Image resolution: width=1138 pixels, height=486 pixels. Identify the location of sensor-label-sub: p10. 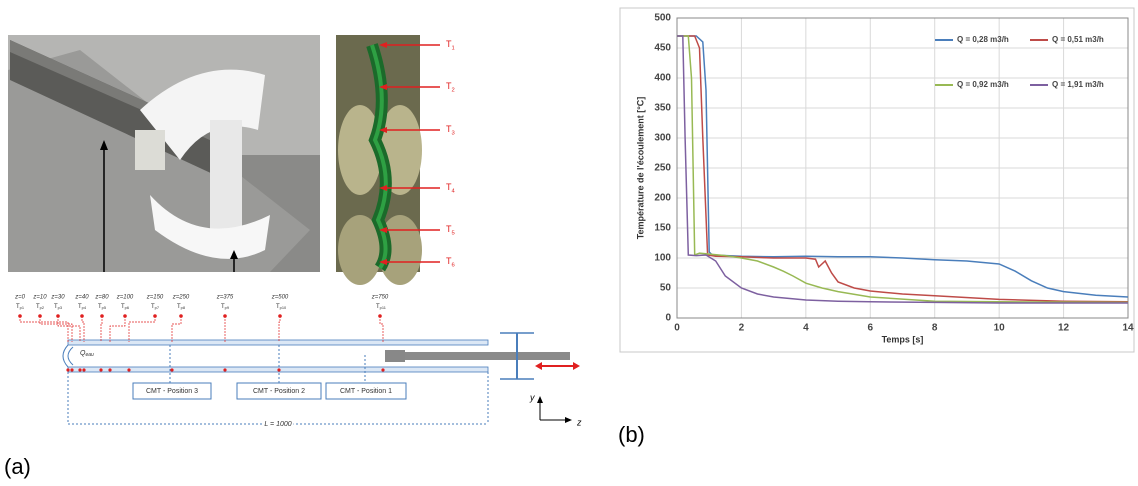
(283, 307).